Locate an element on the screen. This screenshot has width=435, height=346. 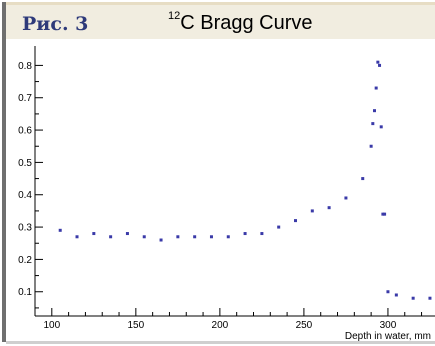
frame-left-border is located at coordinates (4, 172).